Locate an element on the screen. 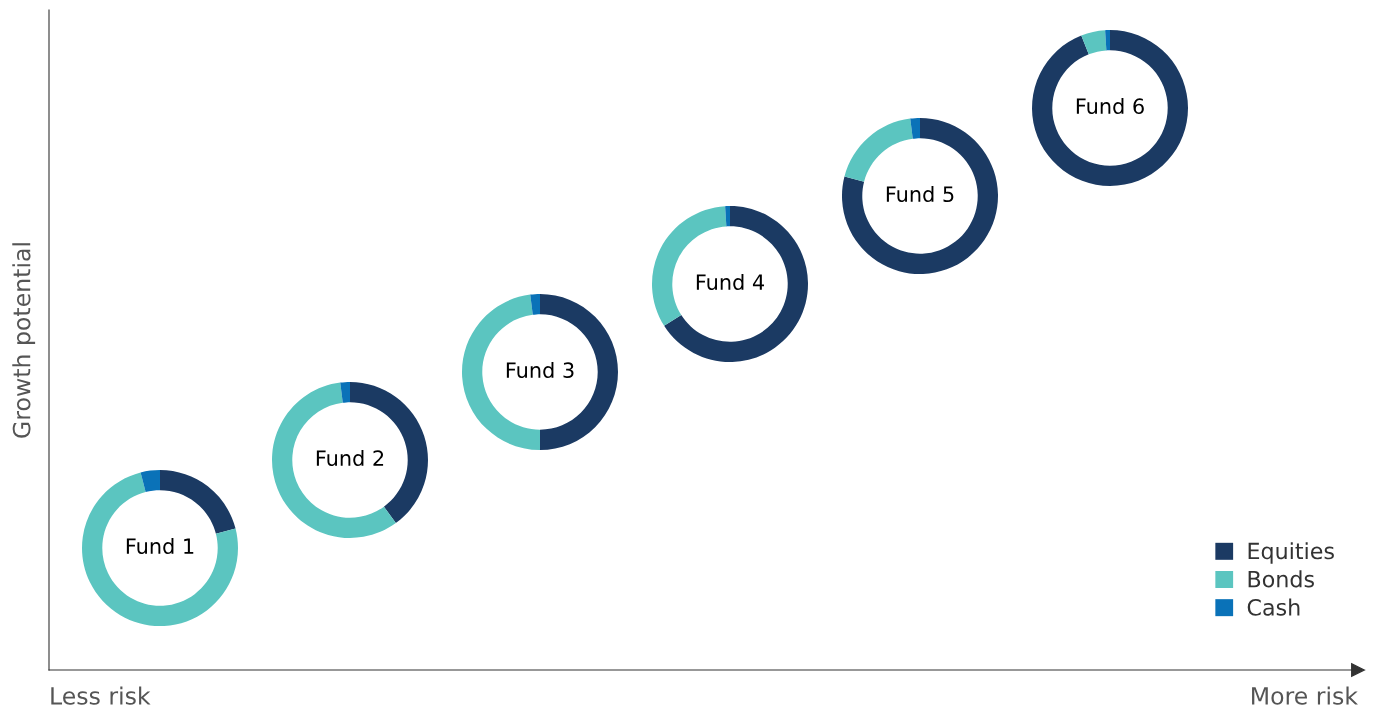 The width and height of the screenshot is (1375, 713). slice-label: Fund 5 is located at coordinates (920, 194).